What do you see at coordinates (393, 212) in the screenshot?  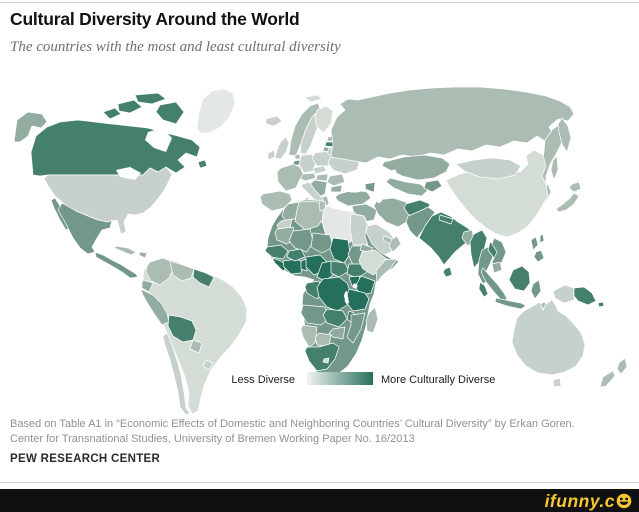 I see `country-iran` at bounding box center [393, 212].